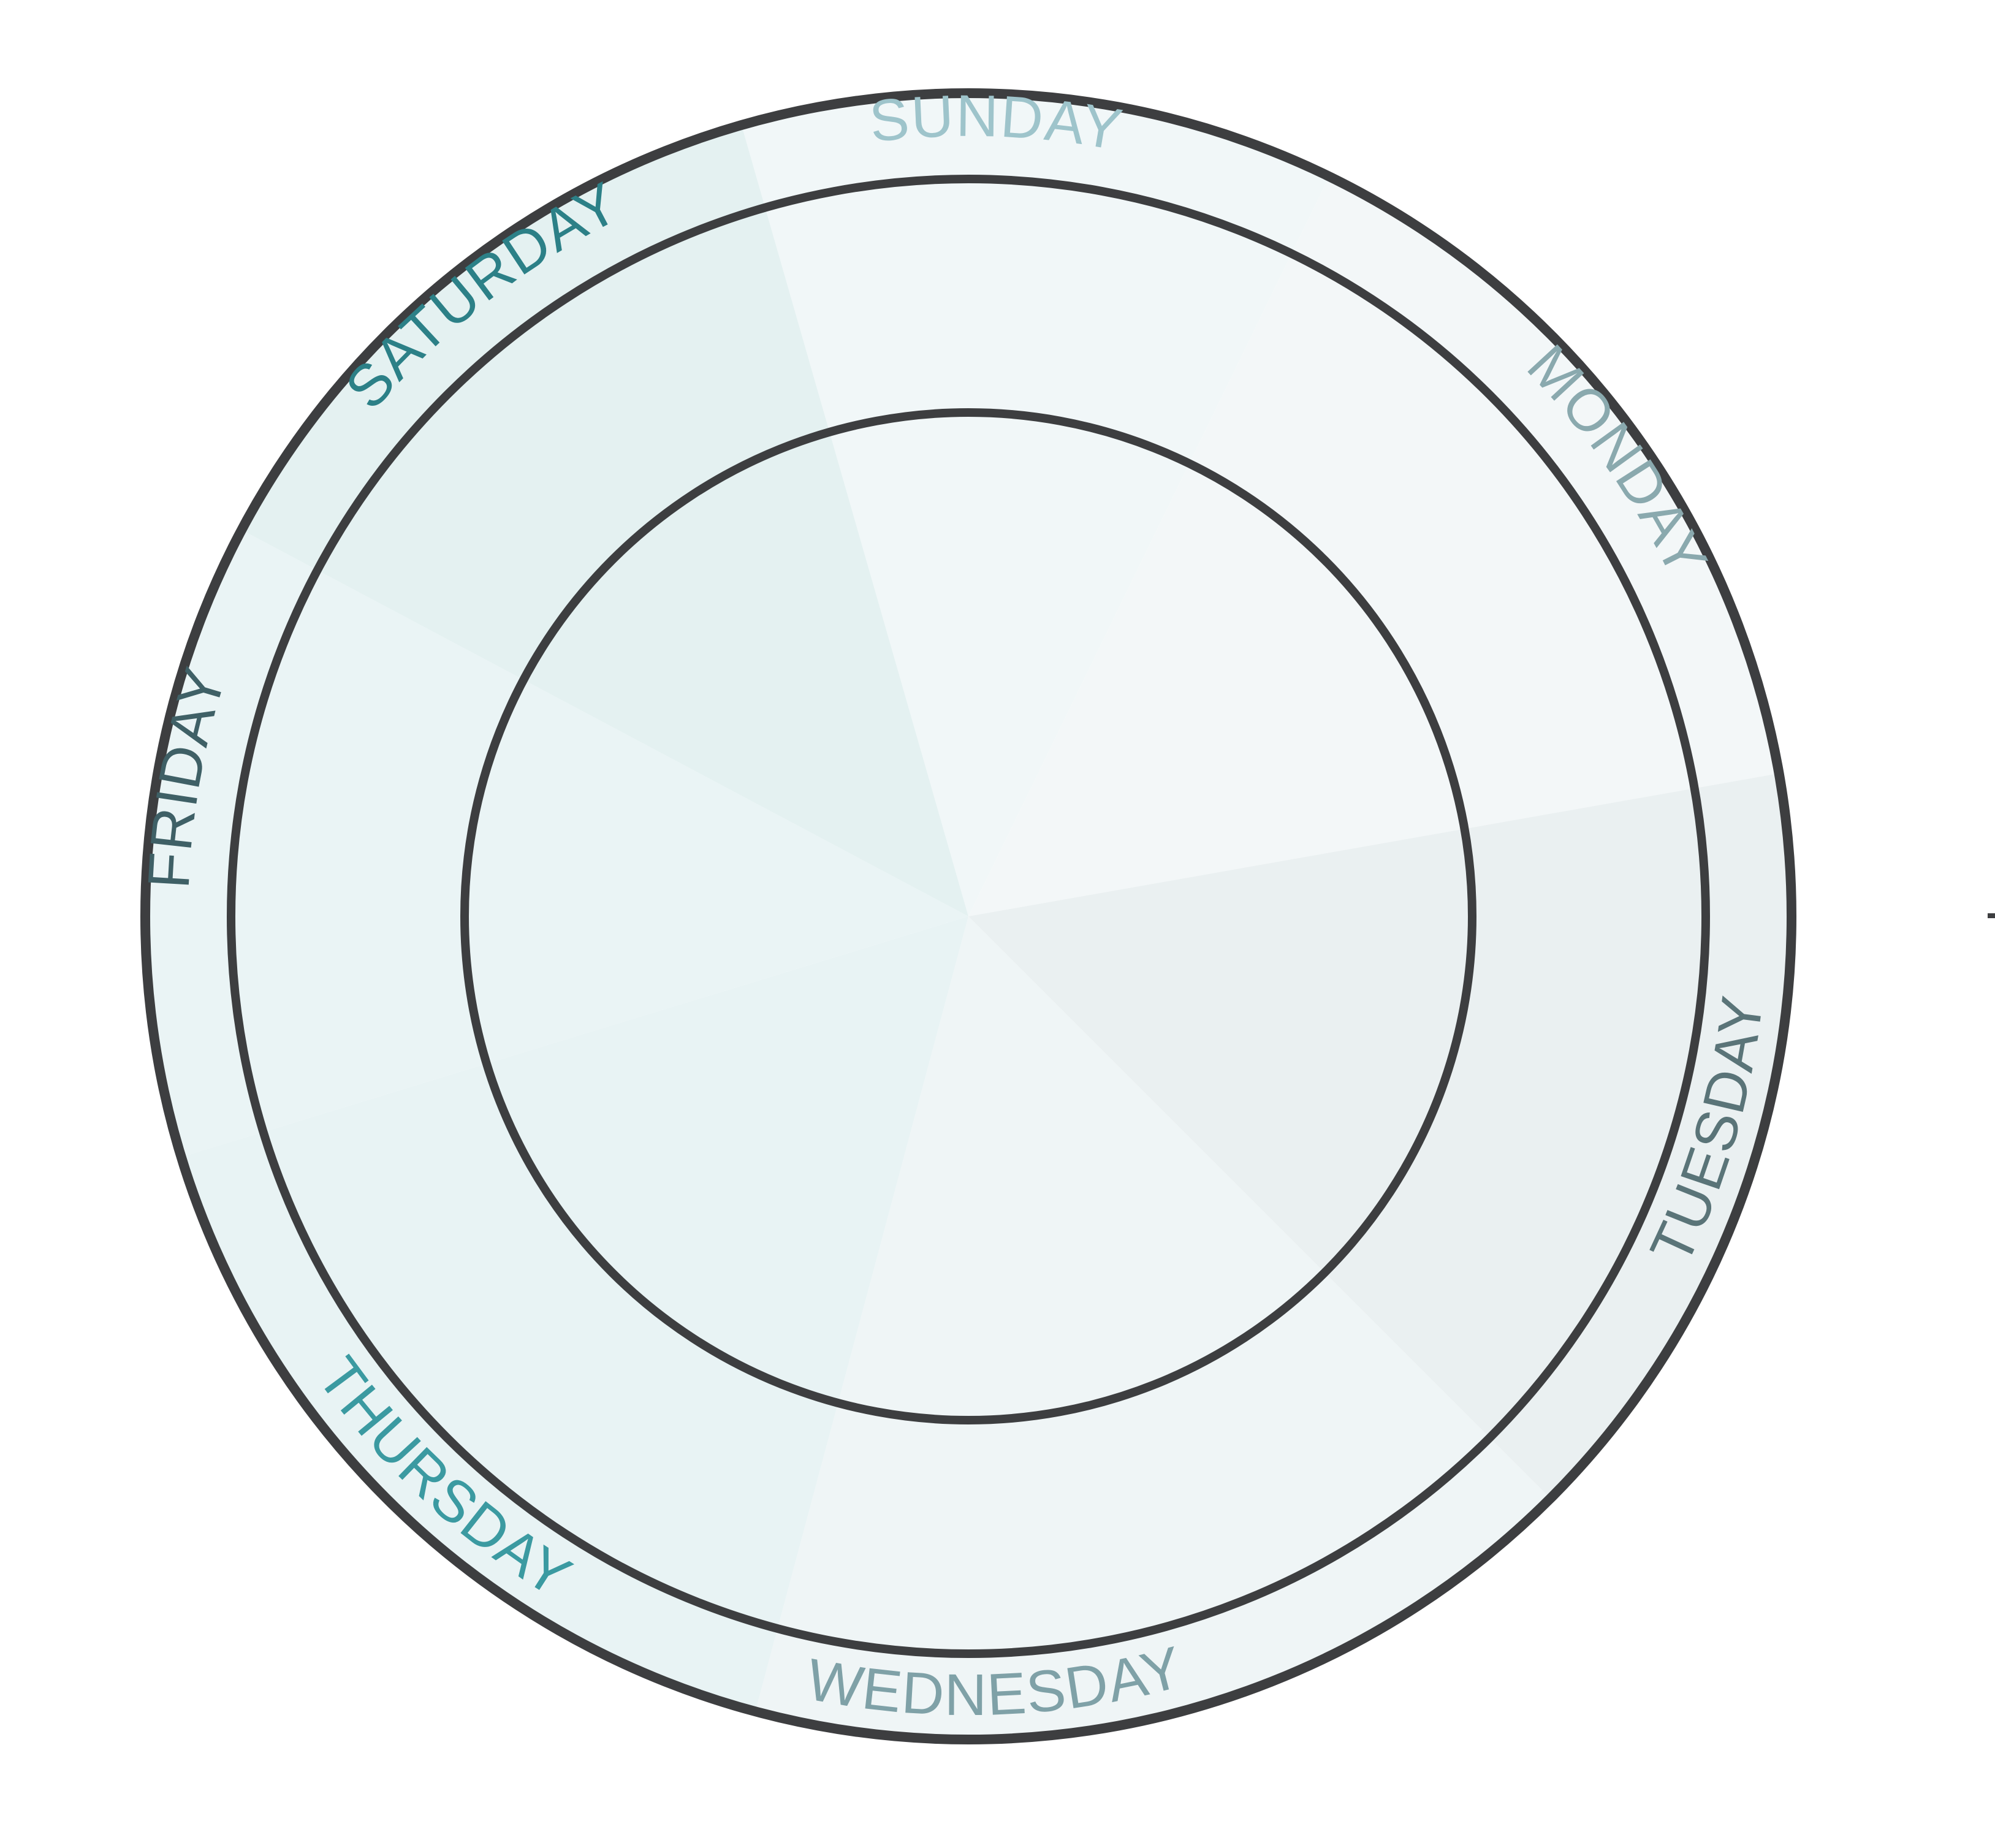  Describe the element at coordinates (1035, 505) in the screenshot. I see `wedge-sunday` at that location.